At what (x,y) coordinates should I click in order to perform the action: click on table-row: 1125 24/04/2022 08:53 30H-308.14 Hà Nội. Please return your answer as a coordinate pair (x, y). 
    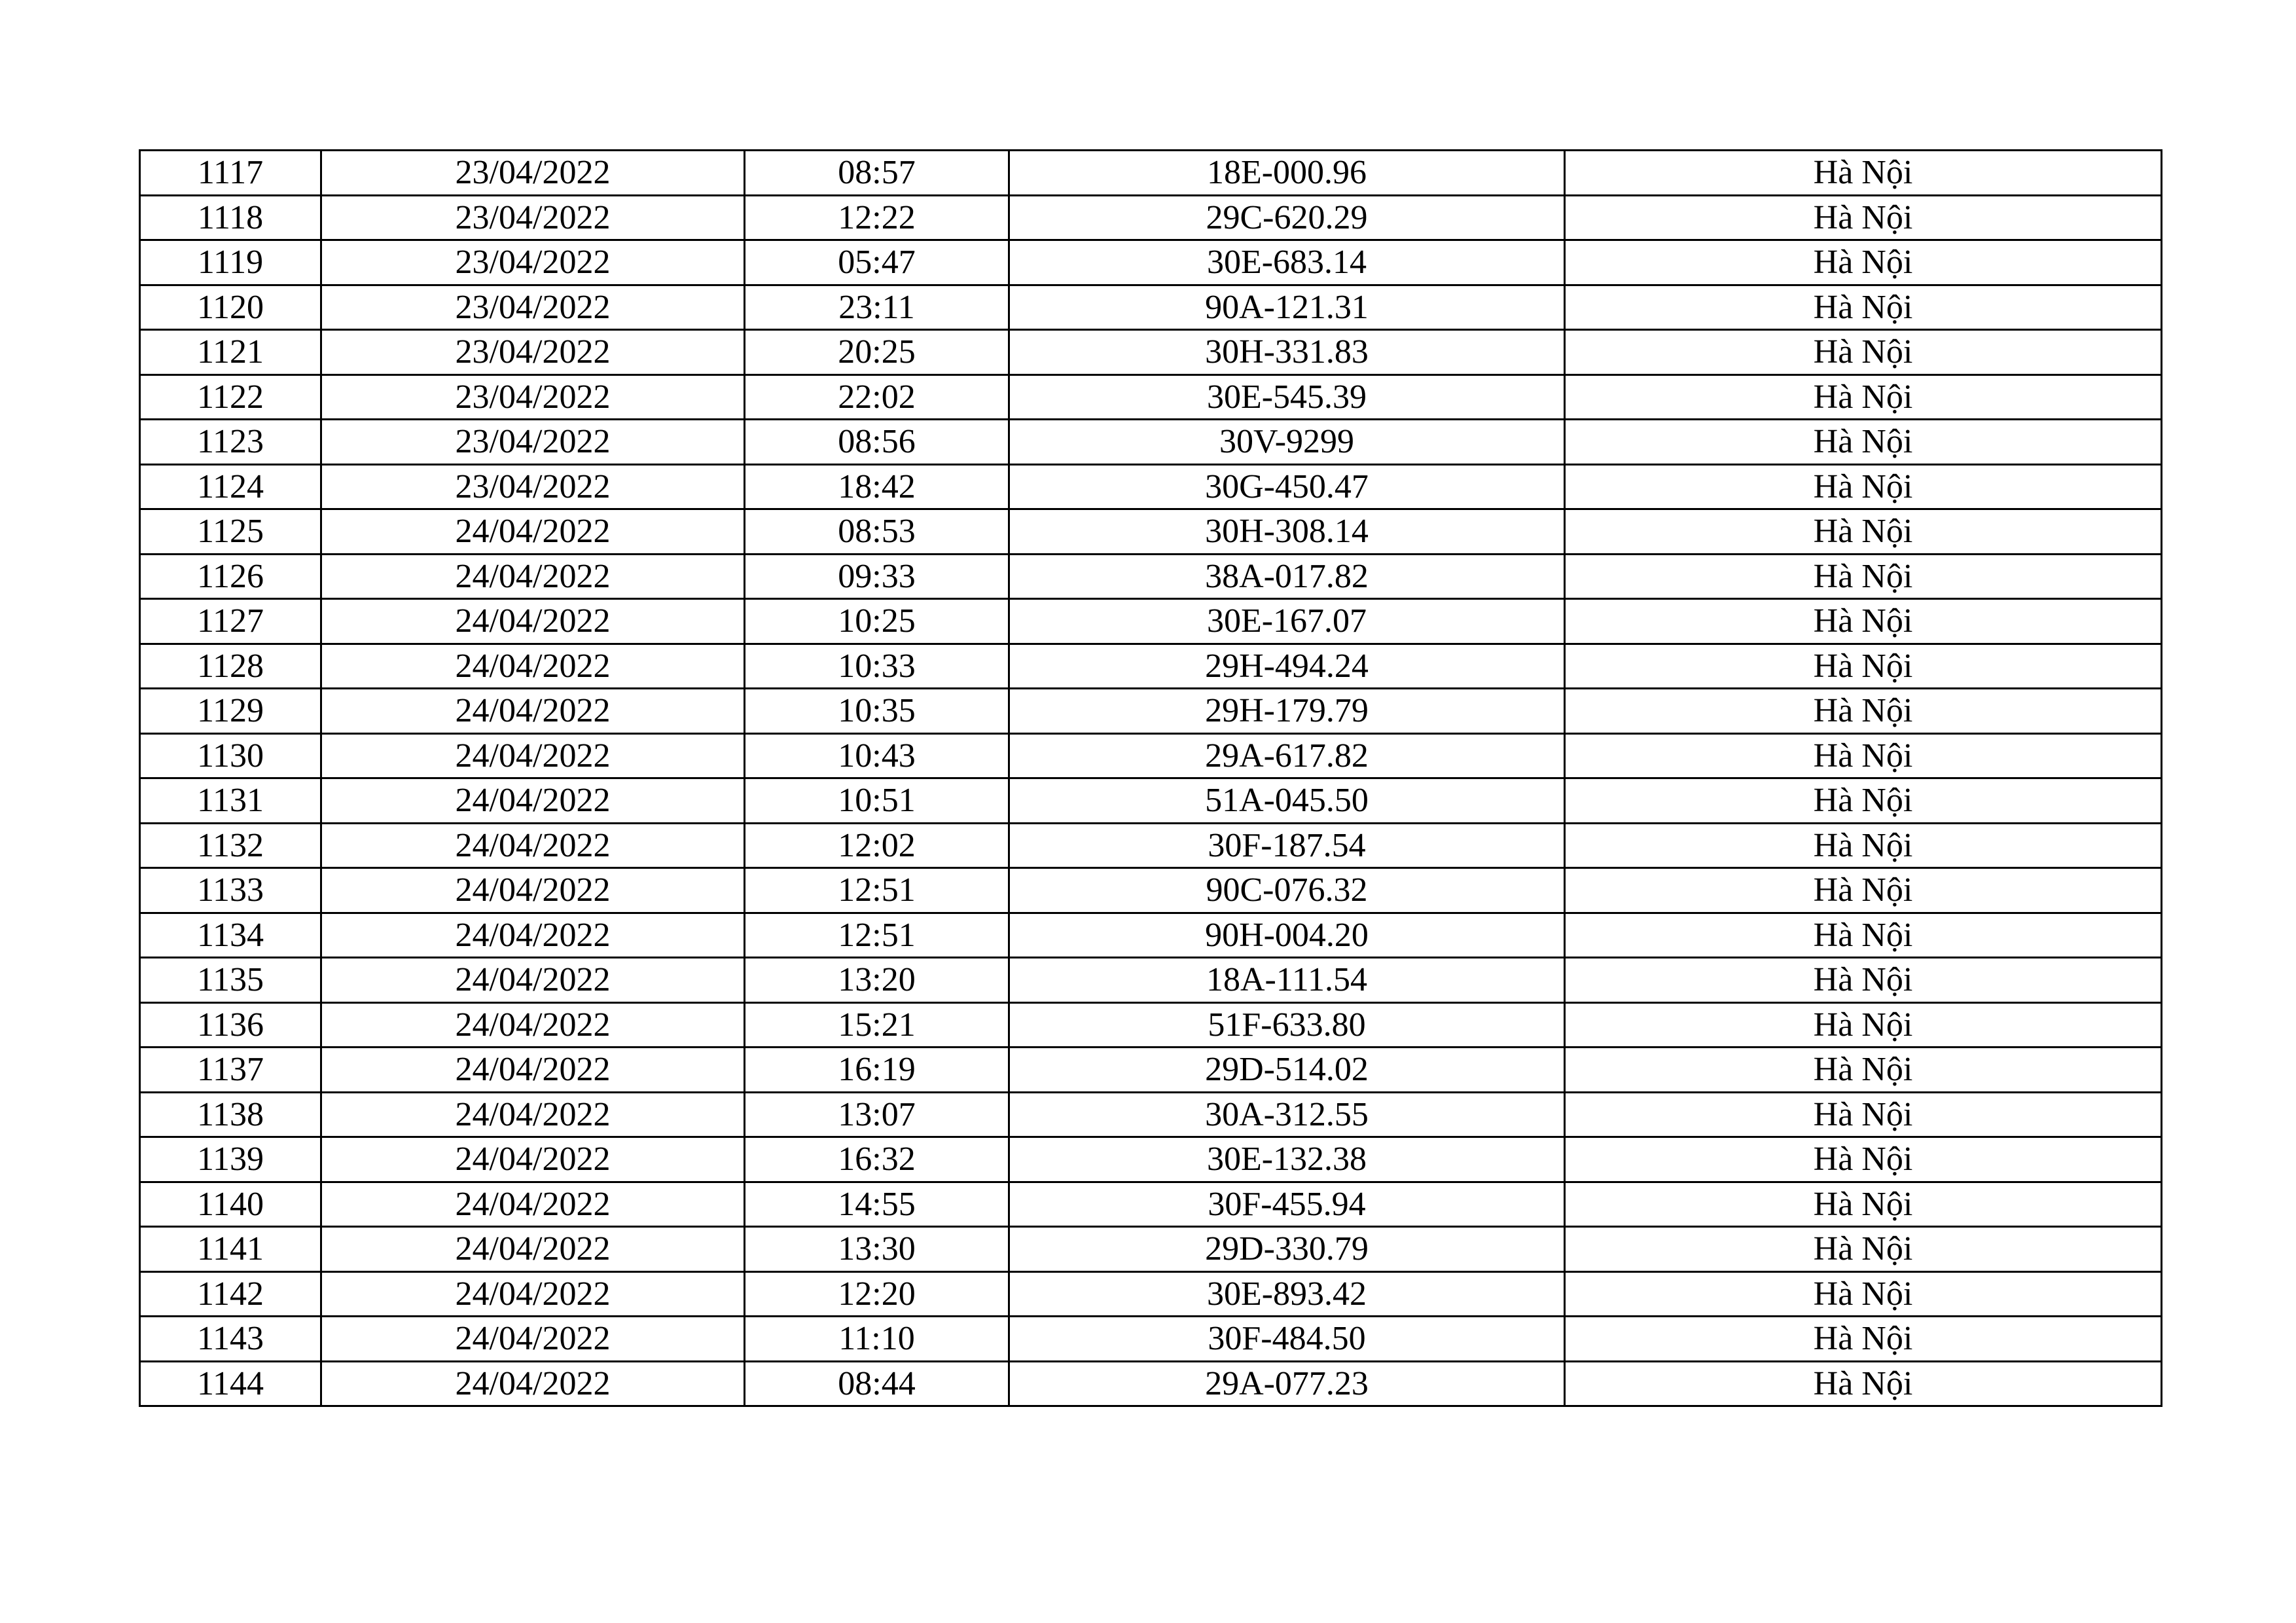
    Looking at the image, I should click on (1150, 531).